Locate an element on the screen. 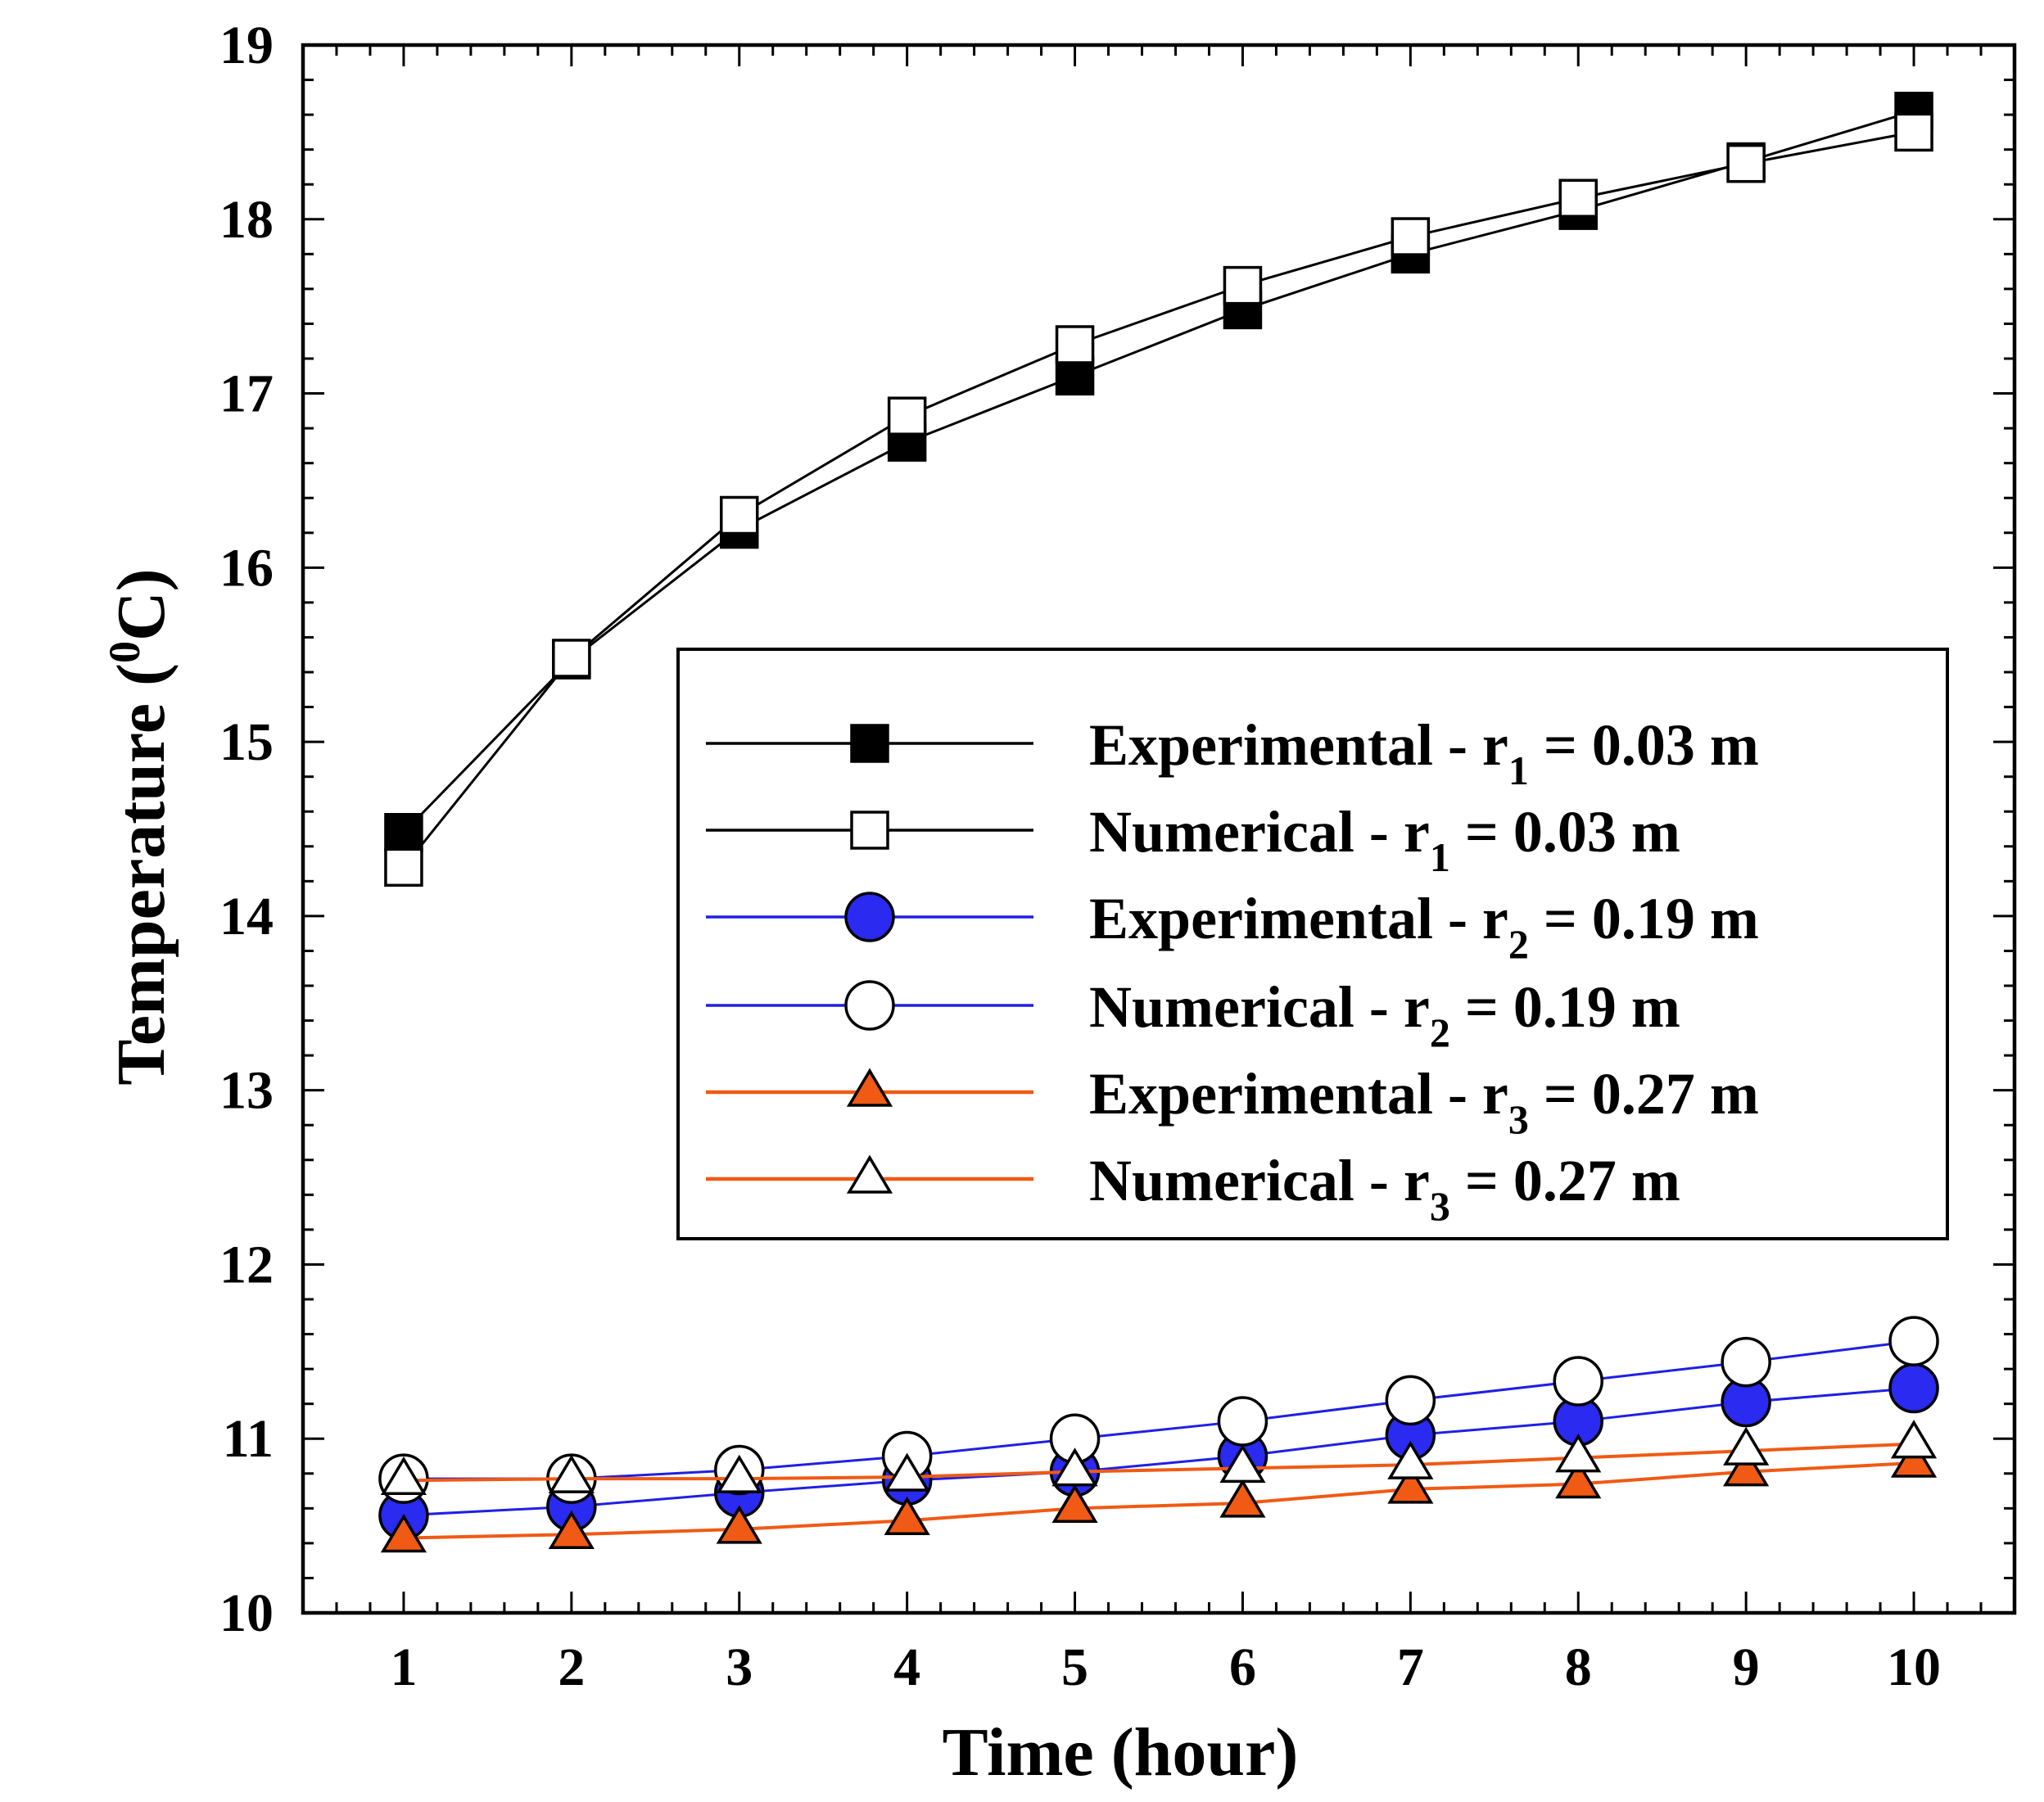 This screenshot has width=2044, height=1802. legend-entry: Numerical - r1 = 0.03 m is located at coordinates (1193, 839).